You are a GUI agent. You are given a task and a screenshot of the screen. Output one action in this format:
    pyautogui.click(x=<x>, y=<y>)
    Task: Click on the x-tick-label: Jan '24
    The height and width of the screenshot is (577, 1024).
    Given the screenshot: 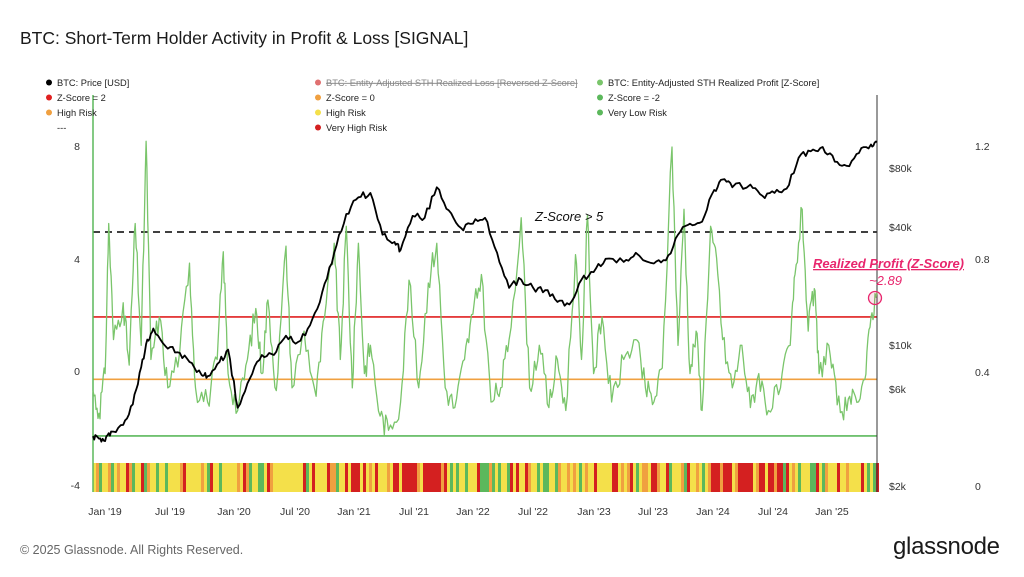 What is the action you would take?
    pyautogui.click(x=713, y=512)
    